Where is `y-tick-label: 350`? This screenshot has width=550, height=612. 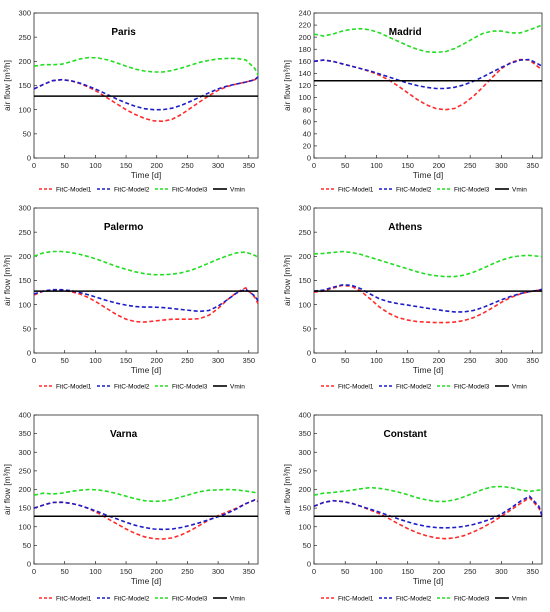
y-tick-label: 350 is located at coordinates (24, 433).